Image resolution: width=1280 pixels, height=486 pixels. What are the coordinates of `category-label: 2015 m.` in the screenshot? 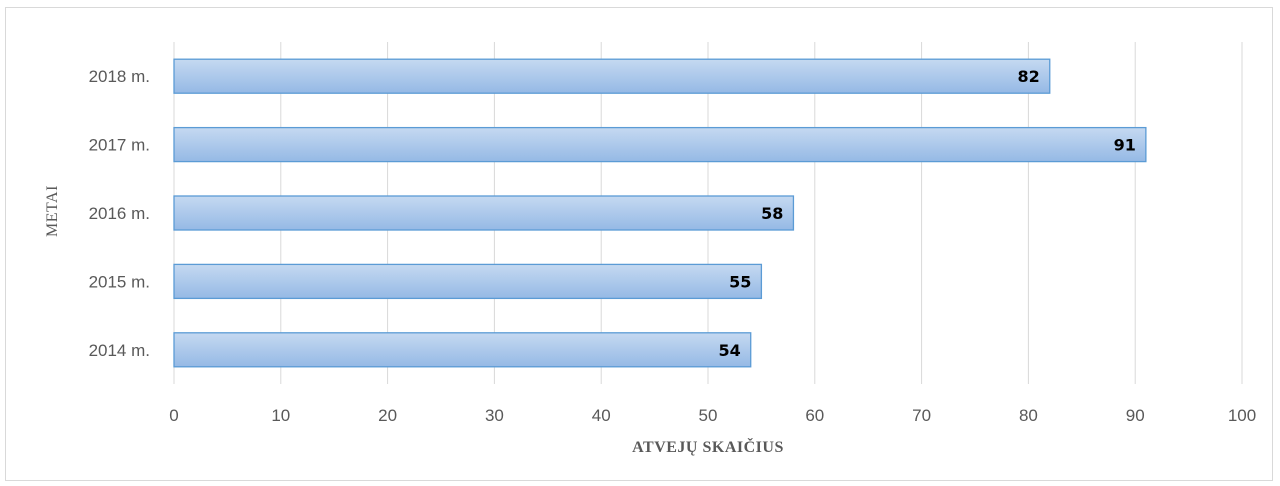 It's located at (119, 281).